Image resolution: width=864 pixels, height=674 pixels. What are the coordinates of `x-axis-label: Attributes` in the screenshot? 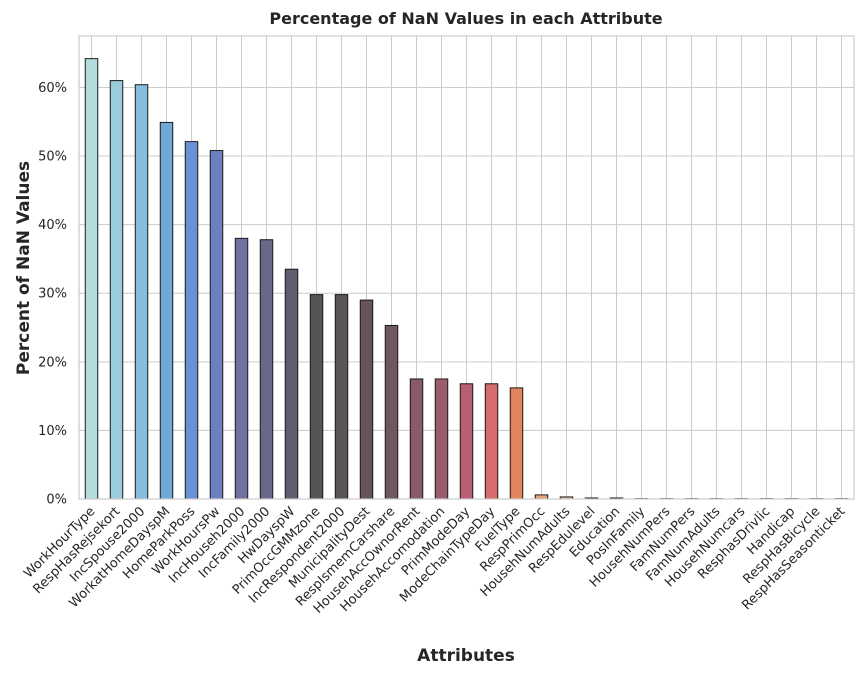 It's located at (466, 656).